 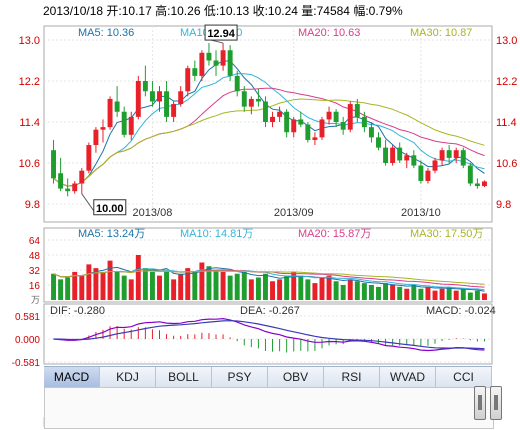 What do you see at coordinates (503, 205) in the screenshot?
I see `y-tick-label-right: 9.8` at bounding box center [503, 205].